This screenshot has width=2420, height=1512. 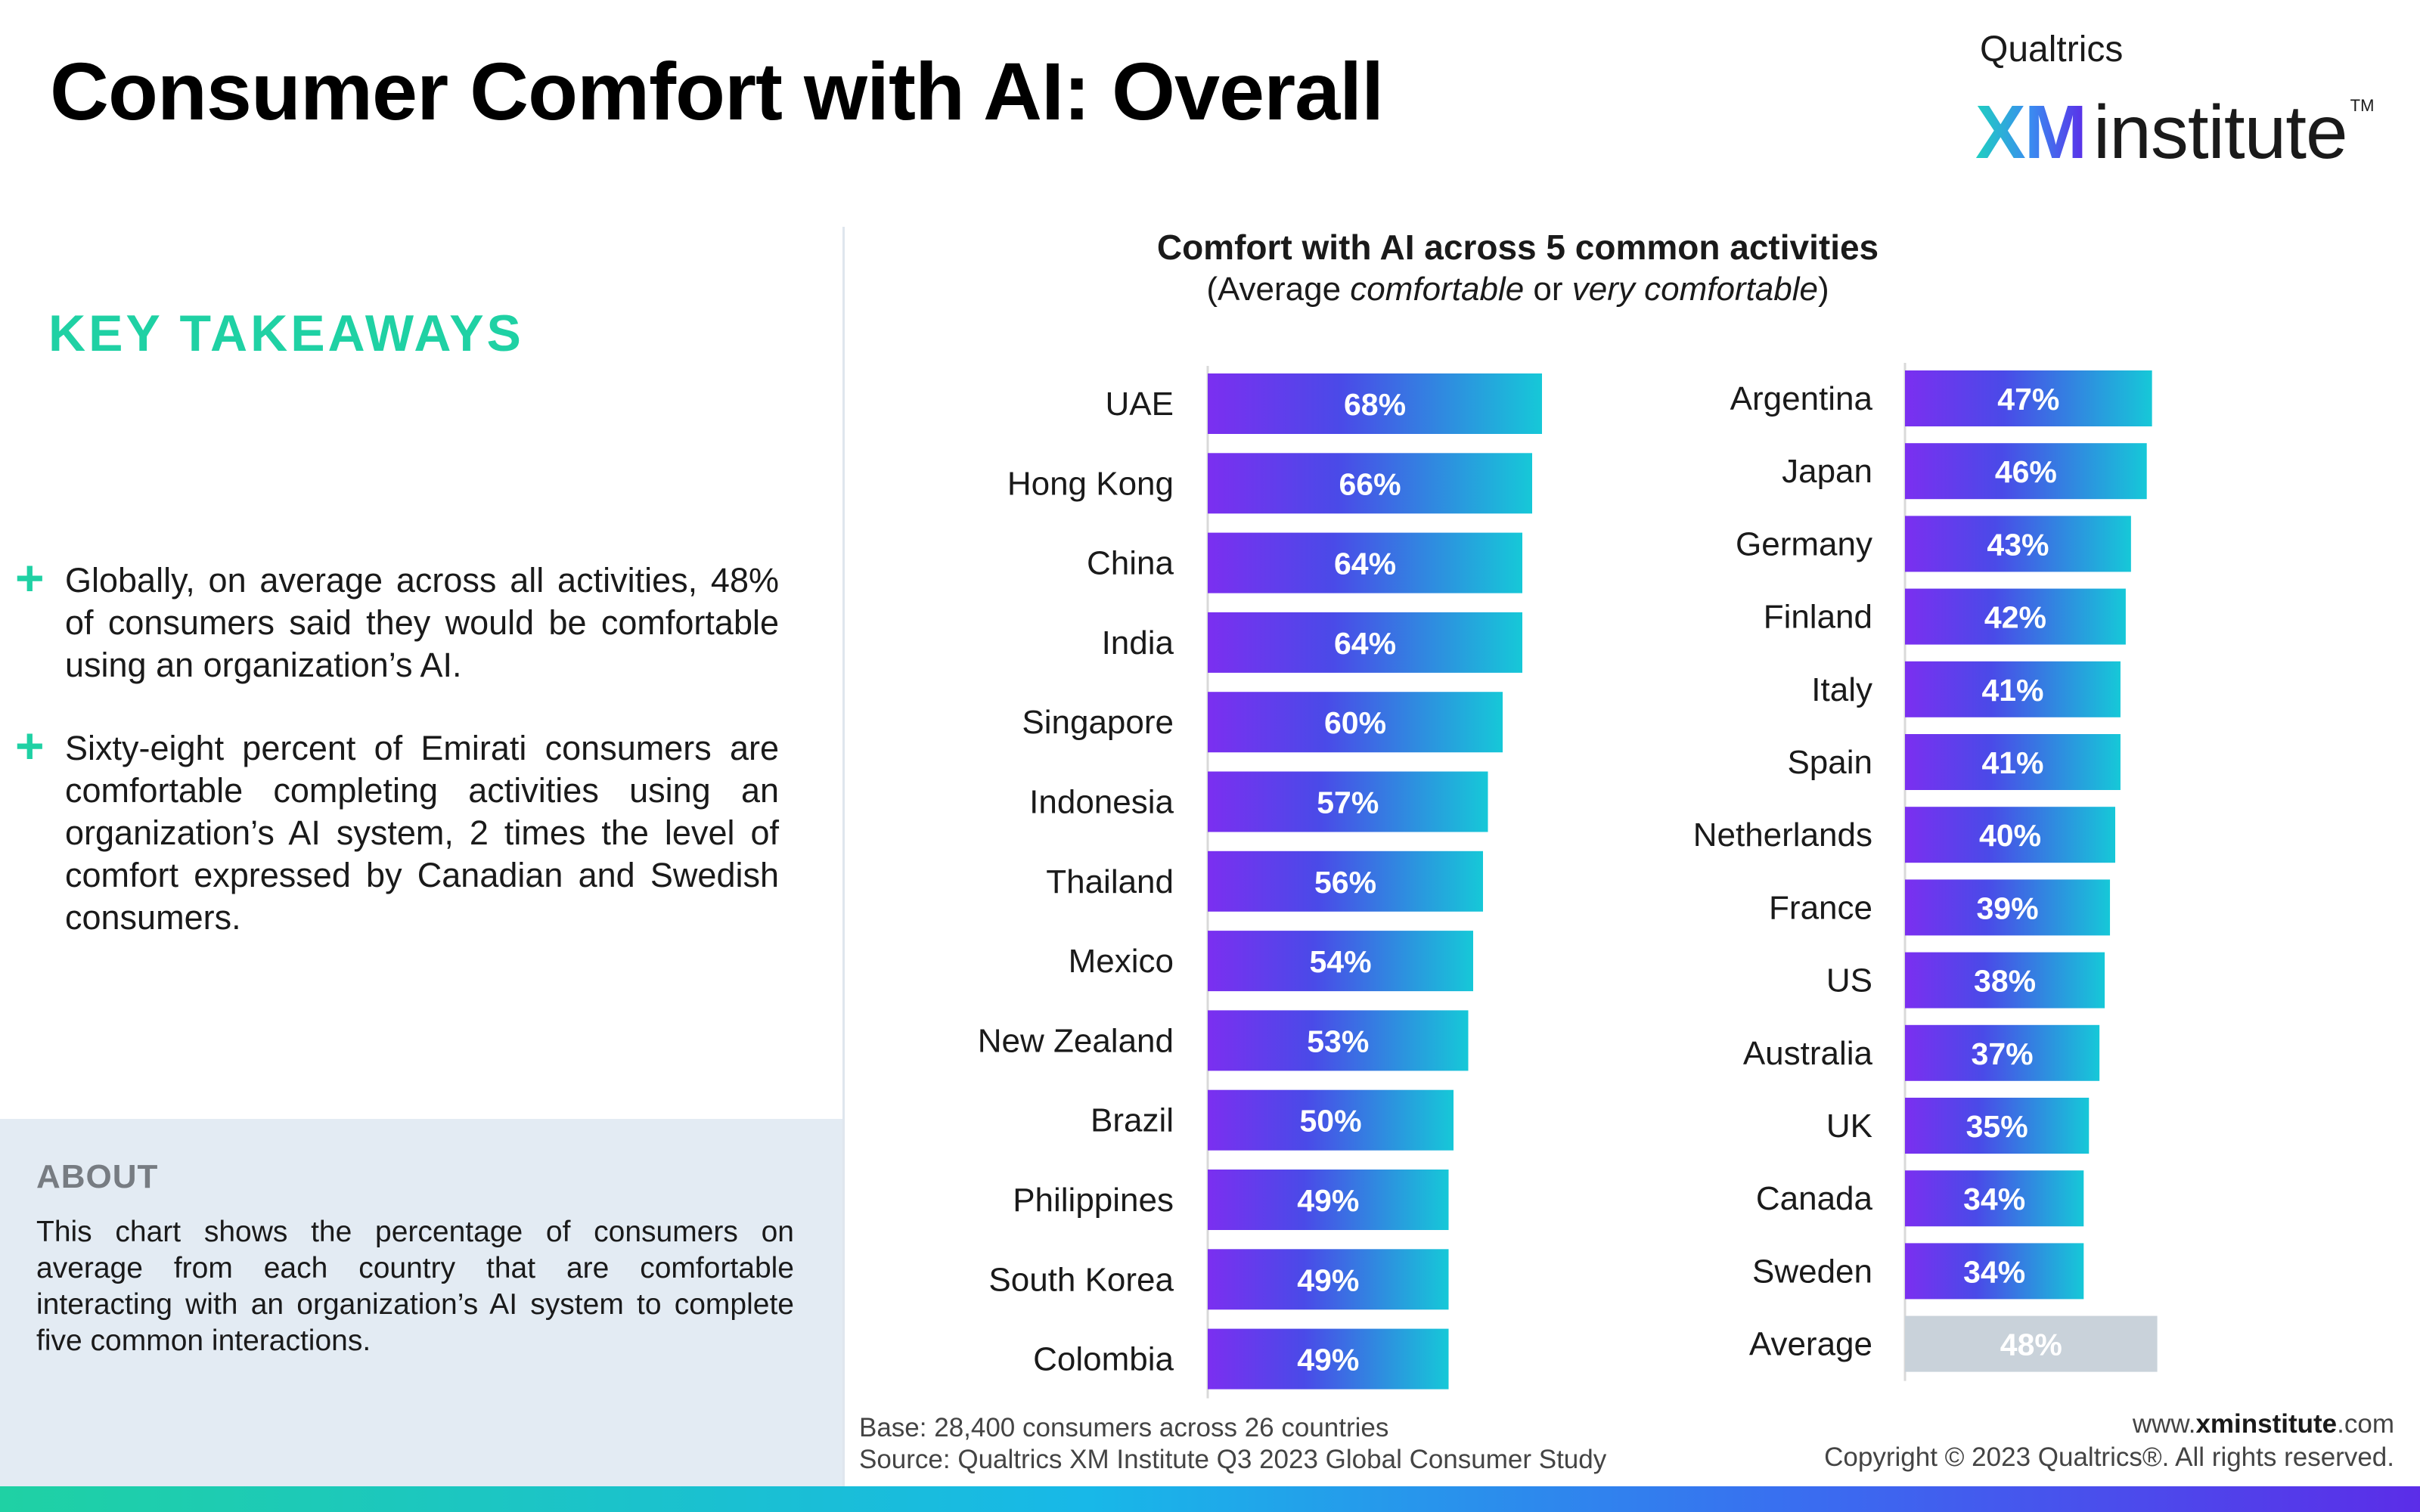 I want to click on category-label: UAE, so click(x=1140, y=404).